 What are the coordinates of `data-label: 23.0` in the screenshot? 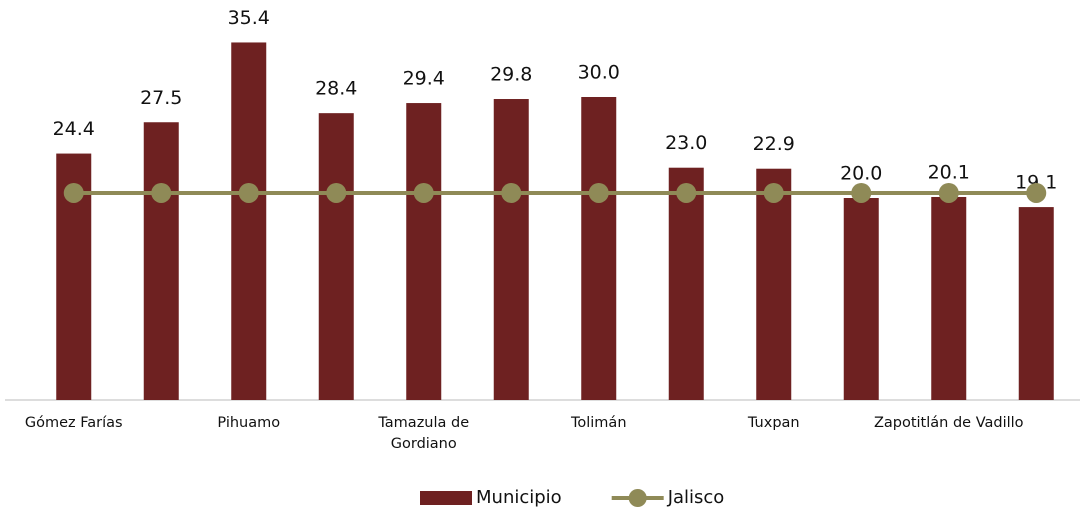 It's located at (686, 143).